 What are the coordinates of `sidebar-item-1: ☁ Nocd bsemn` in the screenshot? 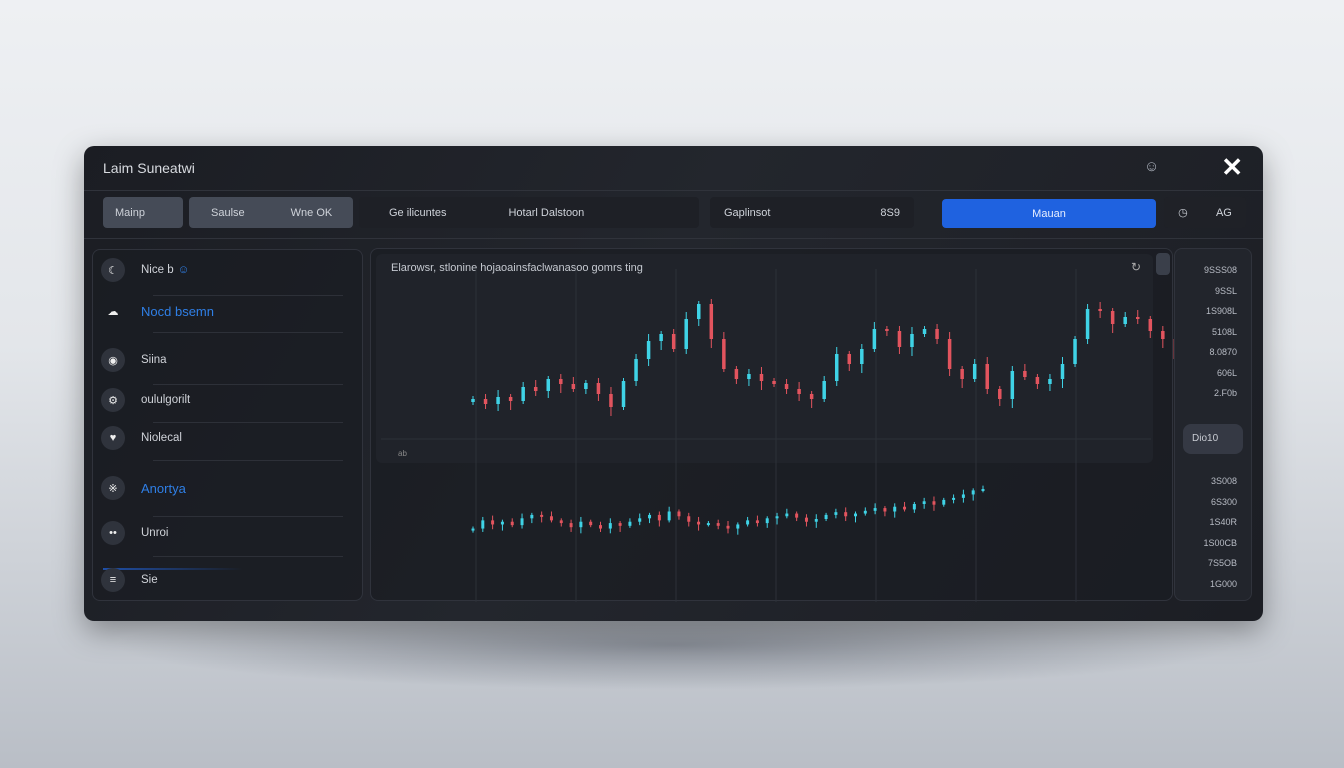 It's located at (221, 311).